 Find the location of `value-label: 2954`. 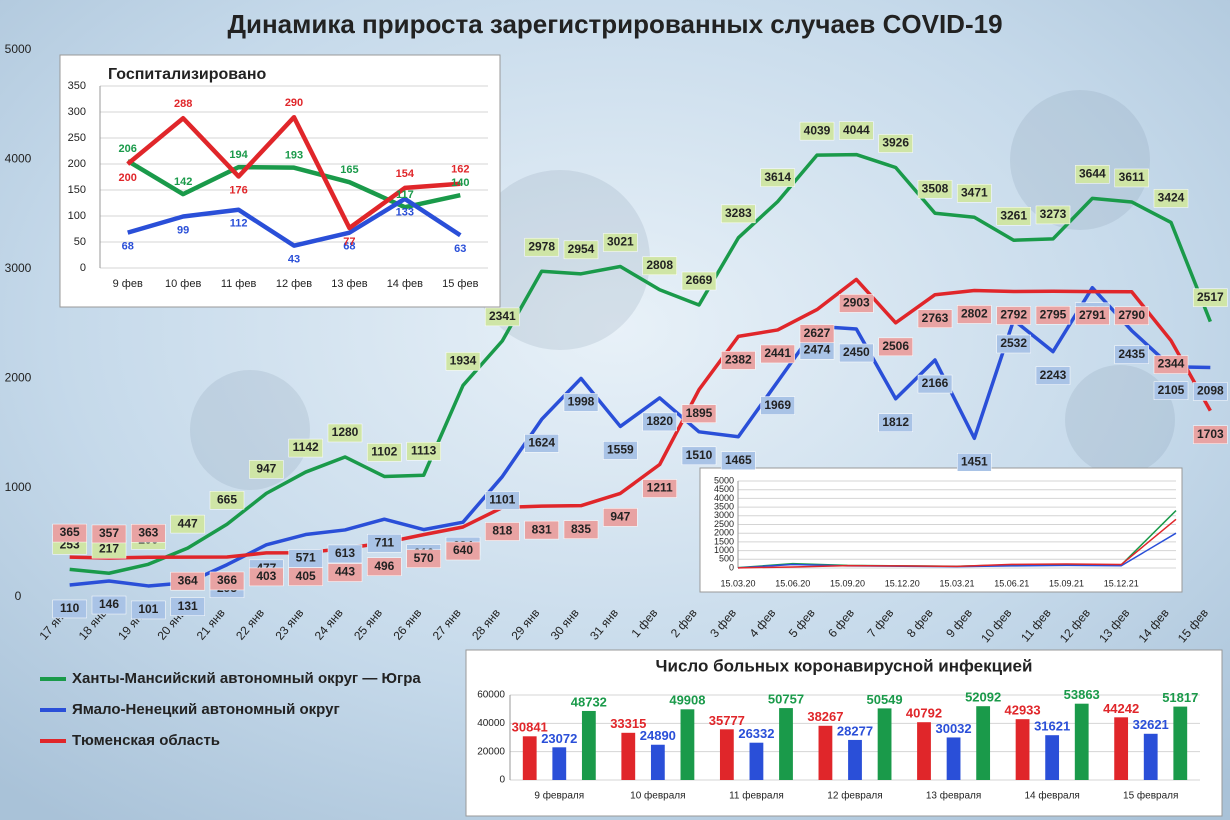

value-label: 2954 is located at coordinates (581, 249).